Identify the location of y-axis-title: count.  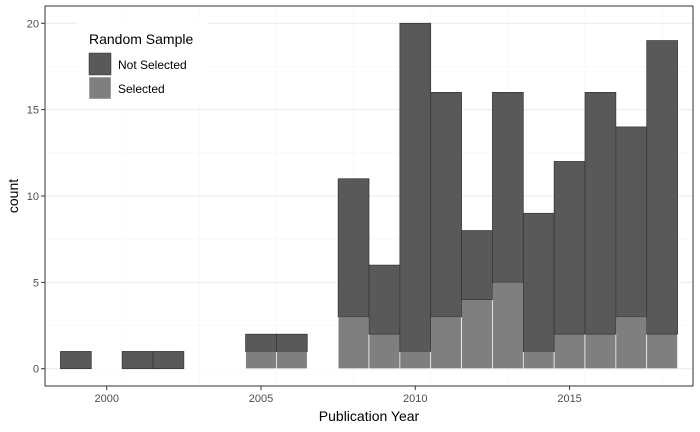
(13, 196).